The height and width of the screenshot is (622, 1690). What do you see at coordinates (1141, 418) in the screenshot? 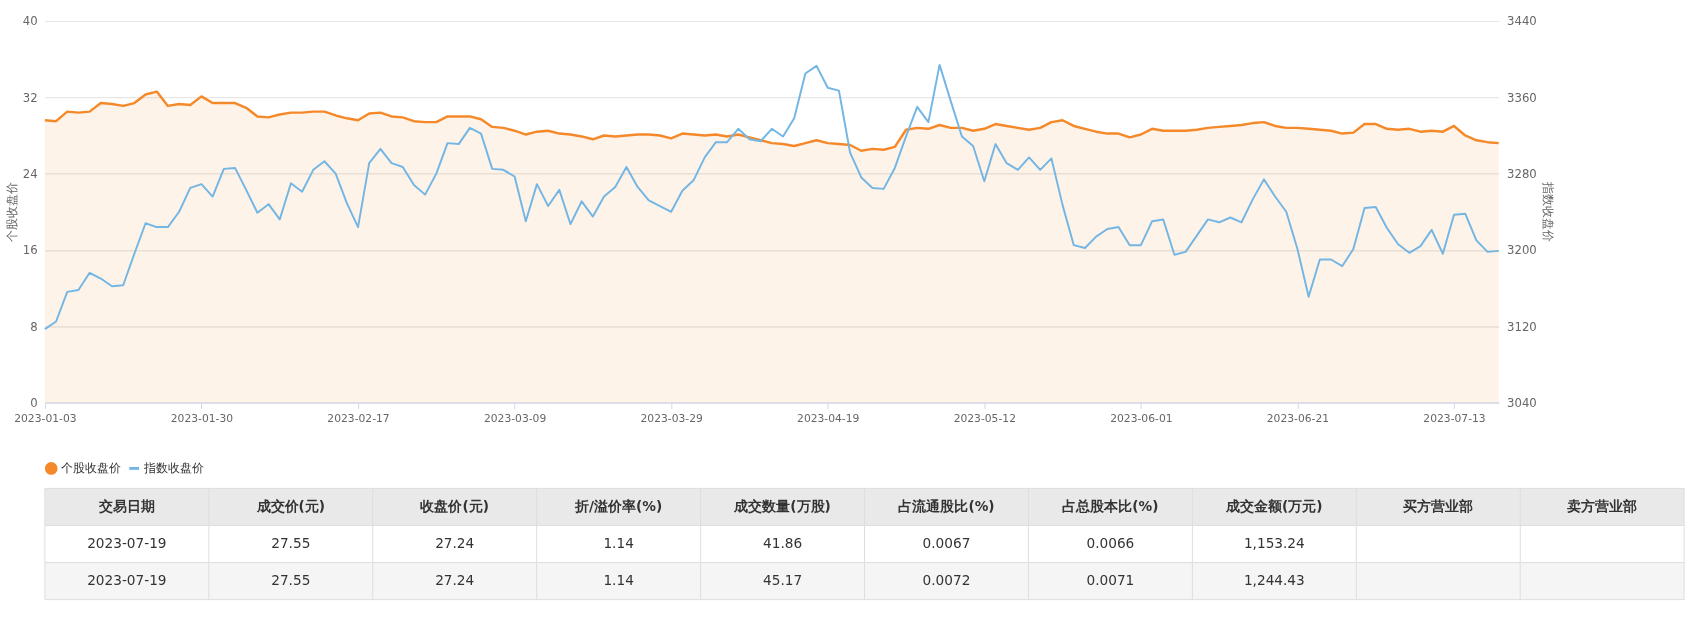
I see `x-tick-label: 2023-06-01` at bounding box center [1141, 418].